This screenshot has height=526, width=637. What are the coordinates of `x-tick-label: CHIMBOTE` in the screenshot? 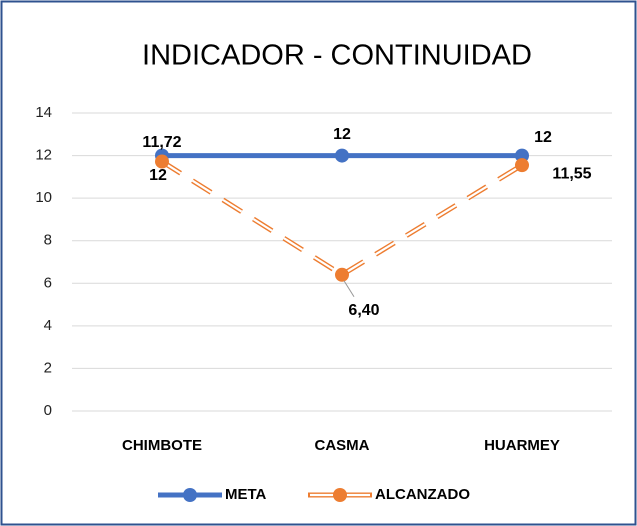 It's located at (162, 445).